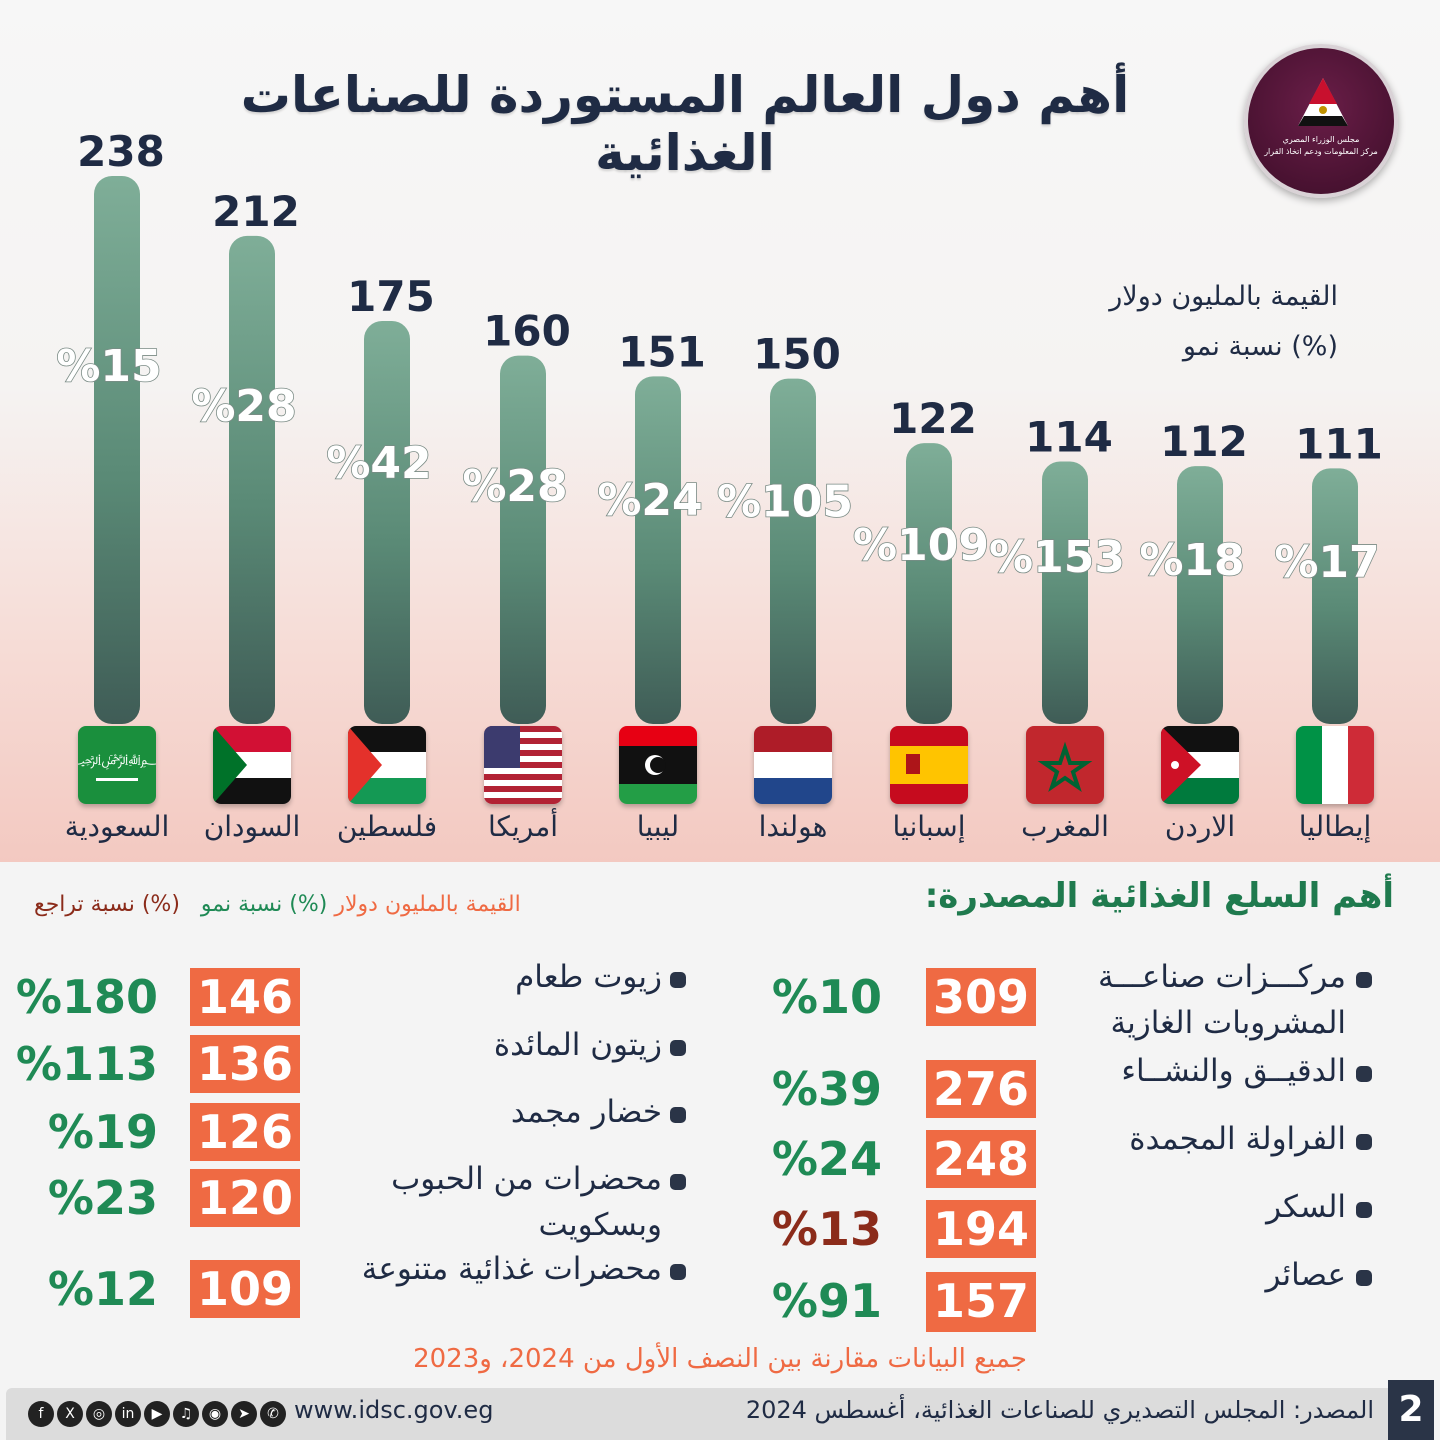 The width and height of the screenshot is (1440, 1440). I want to click on egypt-flag-icon, so click(1323, 102).